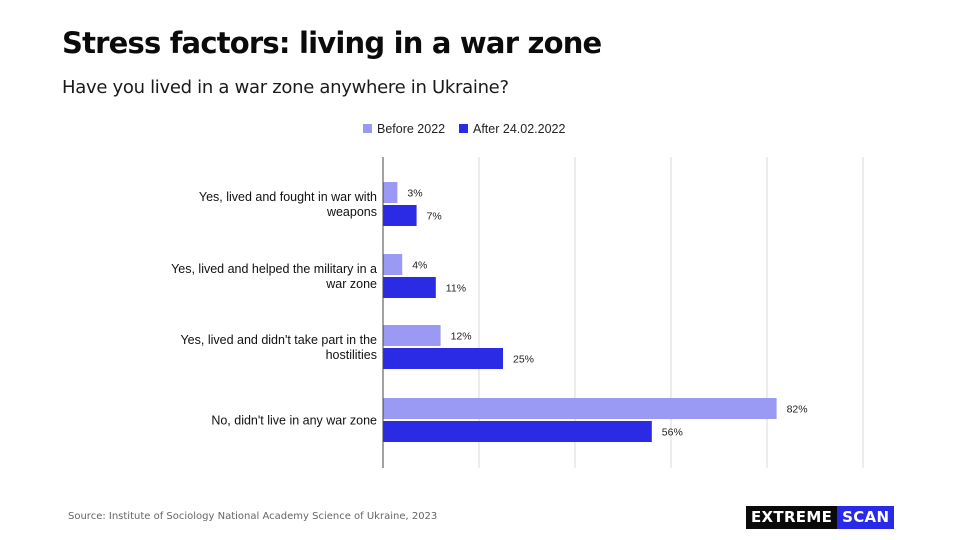 This screenshot has height=540, width=960. What do you see at coordinates (797, 410) in the screenshot?
I see `data-label: 82%` at bounding box center [797, 410].